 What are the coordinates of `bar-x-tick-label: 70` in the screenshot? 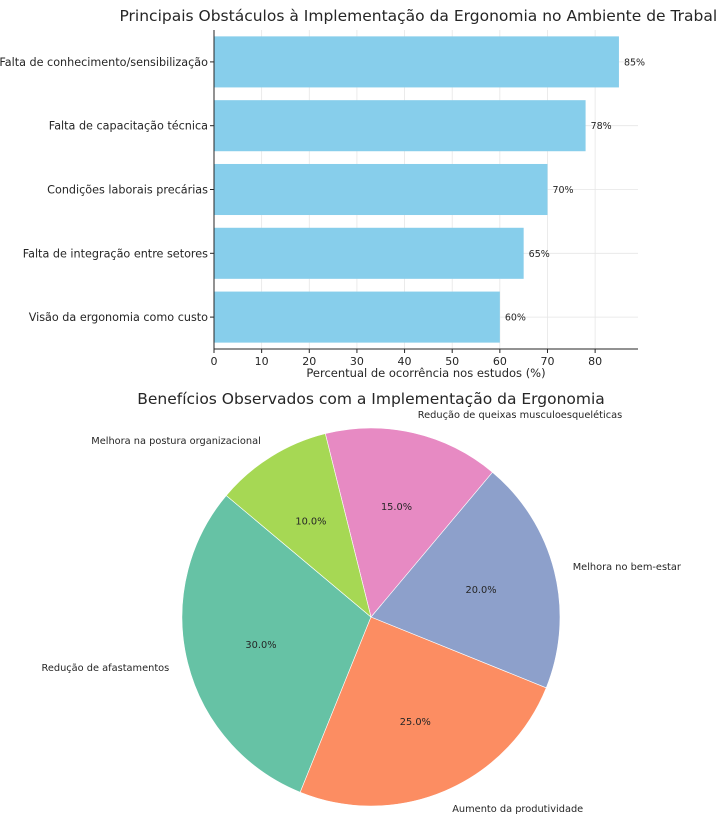 It's located at (547, 361).